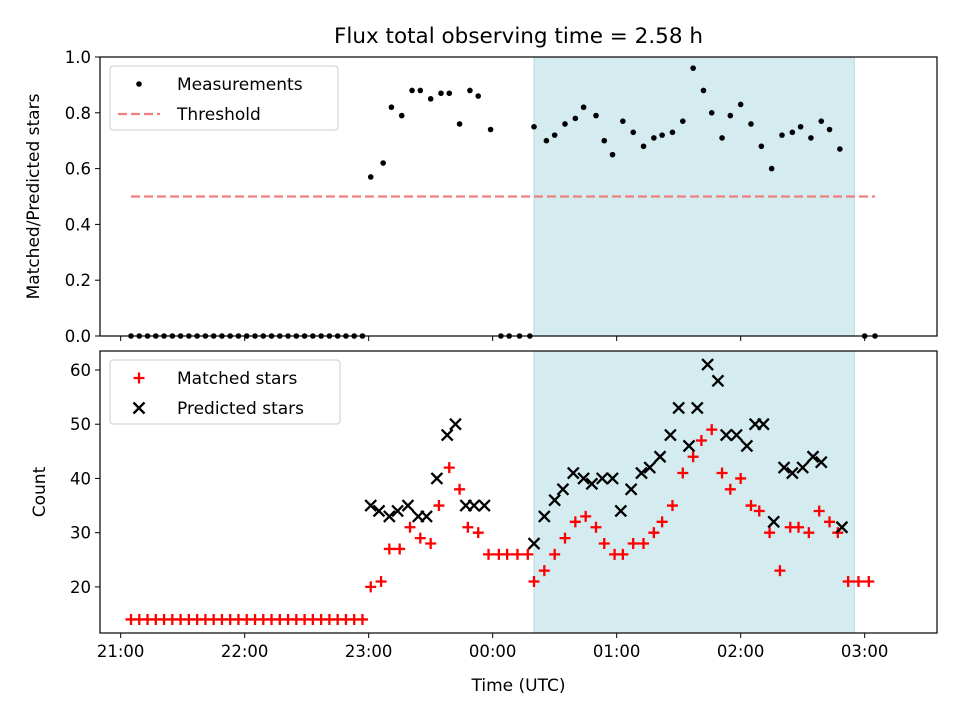 This screenshot has width=960, height=720. Describe the element at coordinates (694, 492) in the screenshot. I see `observing-window-highlight` at that location.